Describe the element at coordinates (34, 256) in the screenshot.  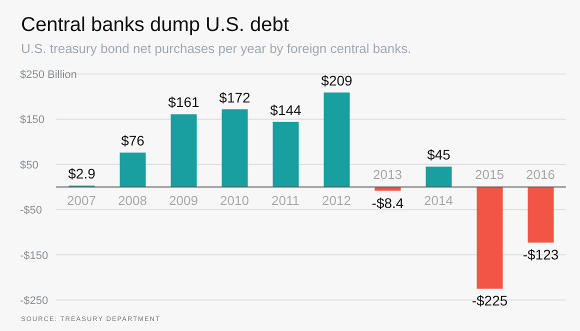
I see `y-tick-label: -$150` at that location.